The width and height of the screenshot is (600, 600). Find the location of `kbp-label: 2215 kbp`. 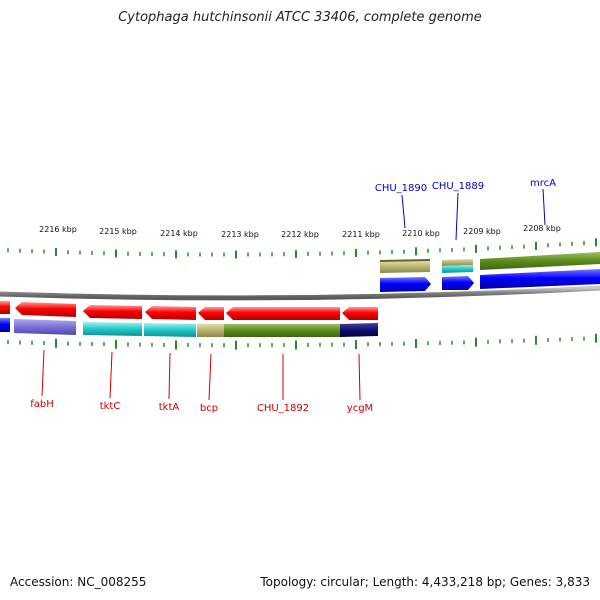

kbp-label: 2215 kbp is located at coordinates (118, 231).